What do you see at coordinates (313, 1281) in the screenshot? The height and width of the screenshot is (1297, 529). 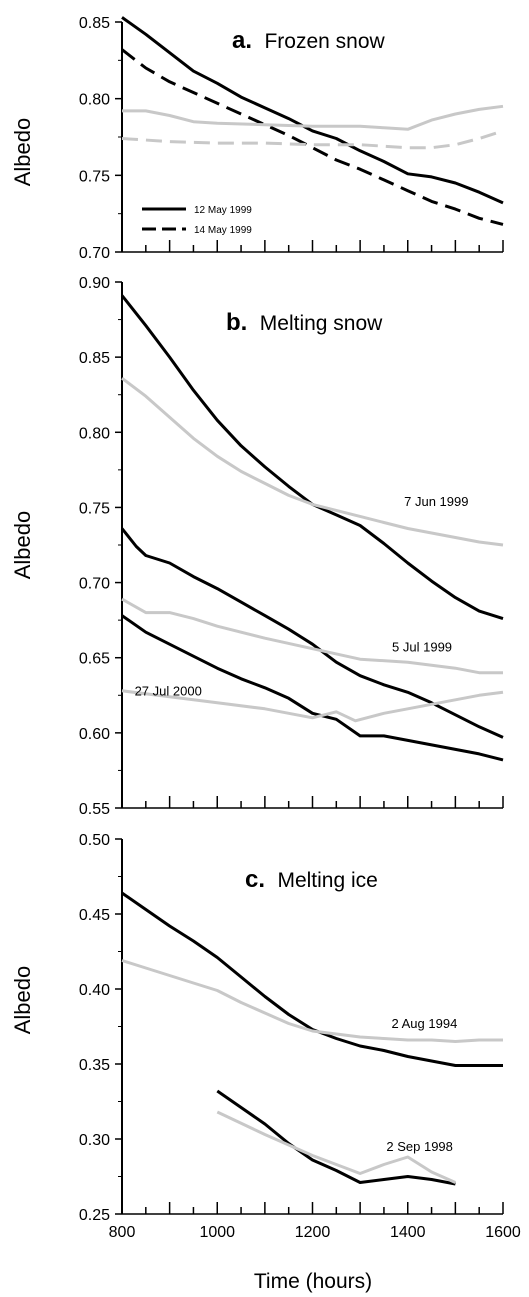 I see `x-axis-label: Time (hours)` at bounding box center [313, 1281].